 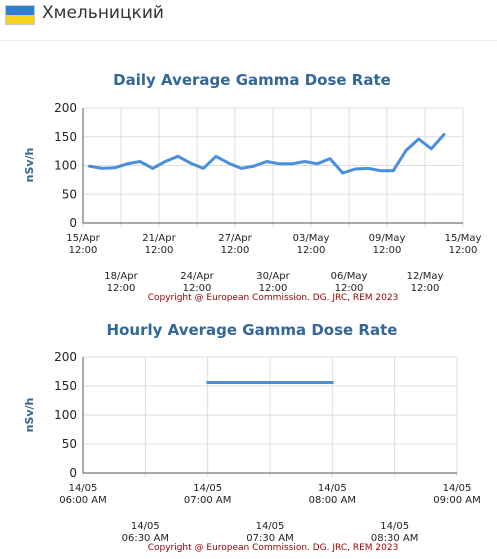 What do you see at coordinates (425, 276) in the screenshot?
I see `x-tick-label: 12/May` at bounding box center [425, 276].